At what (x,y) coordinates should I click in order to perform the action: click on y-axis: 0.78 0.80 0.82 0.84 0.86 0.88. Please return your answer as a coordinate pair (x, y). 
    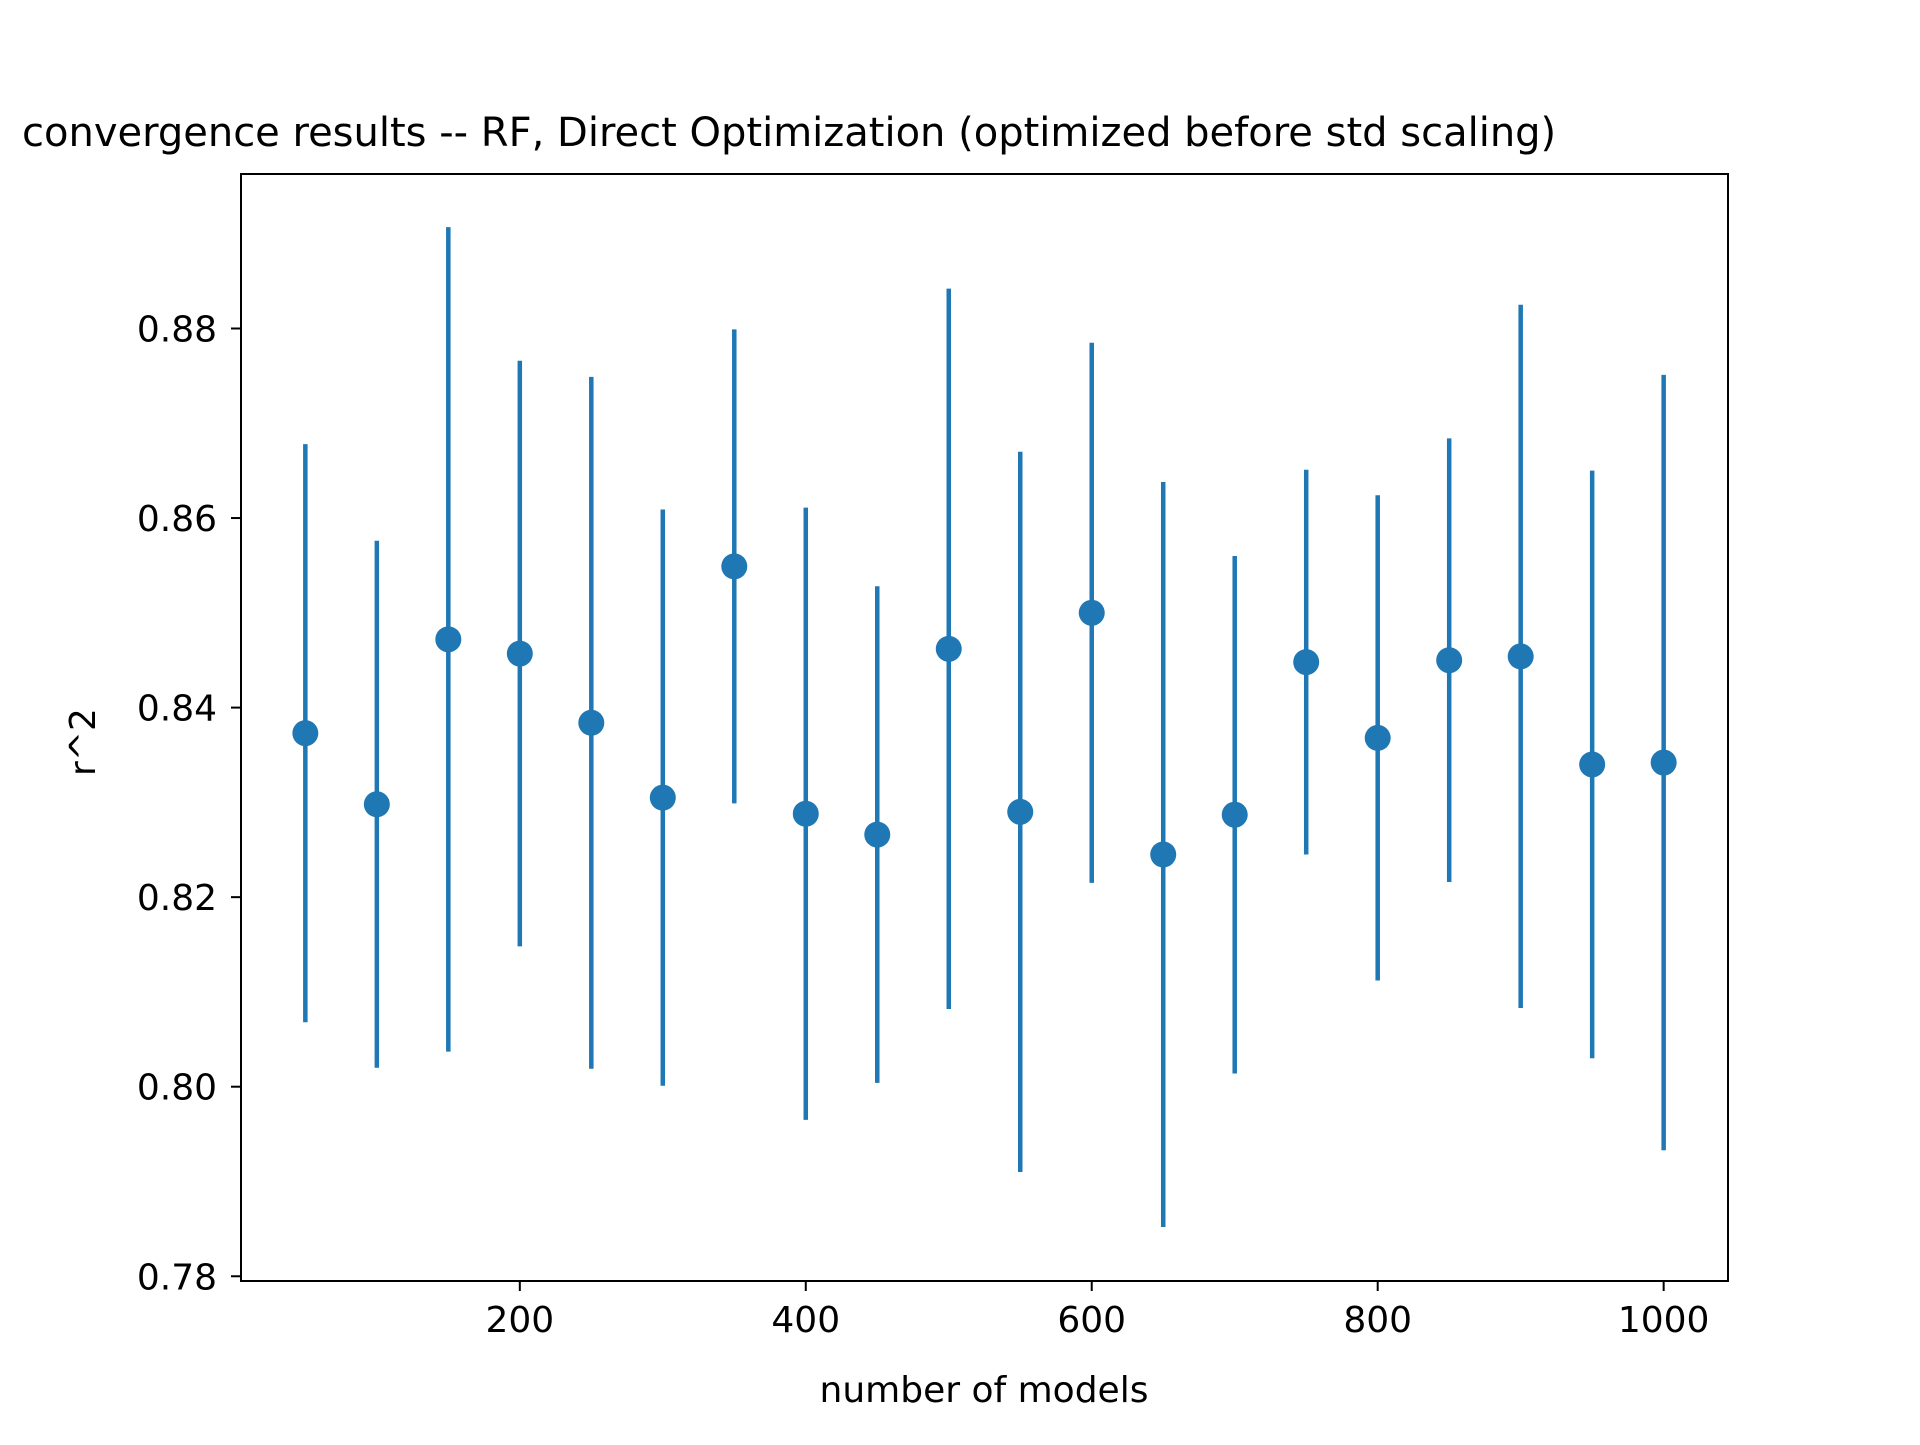
    Looking at the image, I should click on (189, 803).